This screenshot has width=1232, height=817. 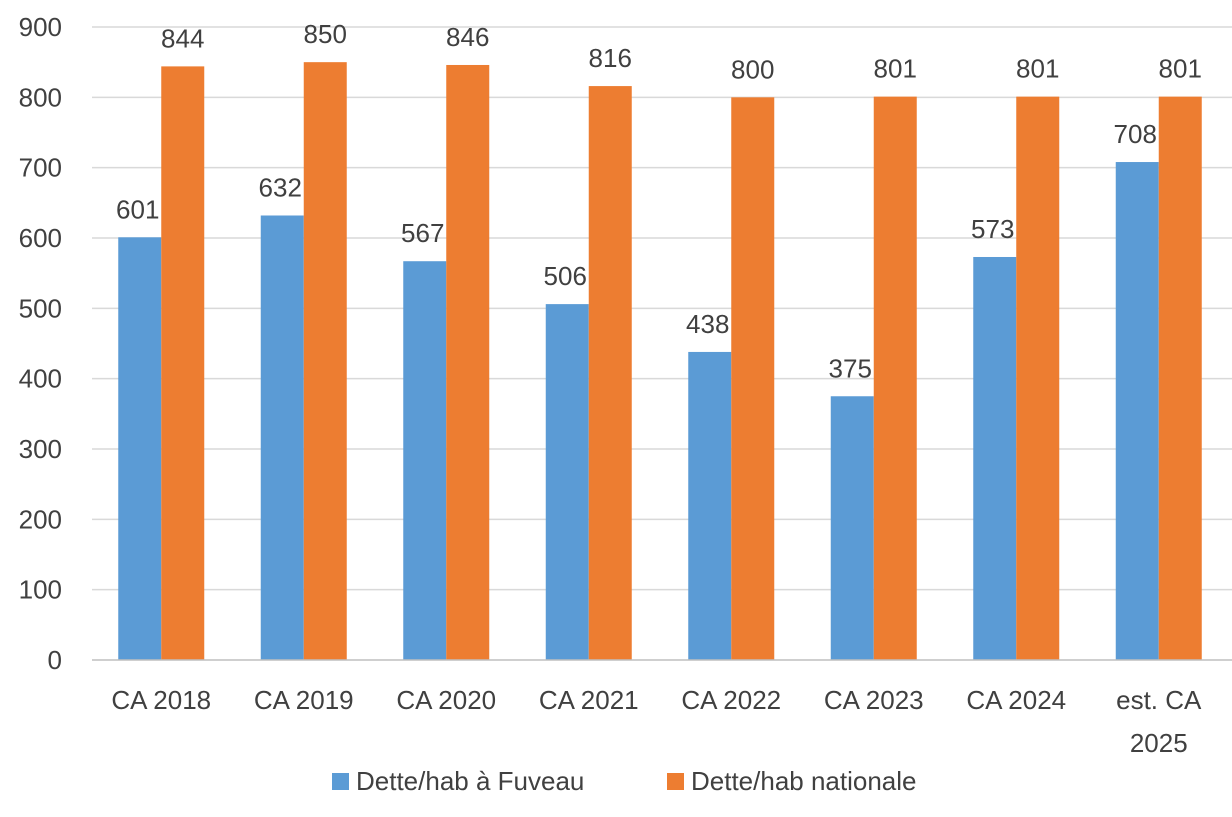 What do you see at coordinates (40, 97) in the screenshot?
I see `y-tick-label: 800` at bounding box center [40, 97].